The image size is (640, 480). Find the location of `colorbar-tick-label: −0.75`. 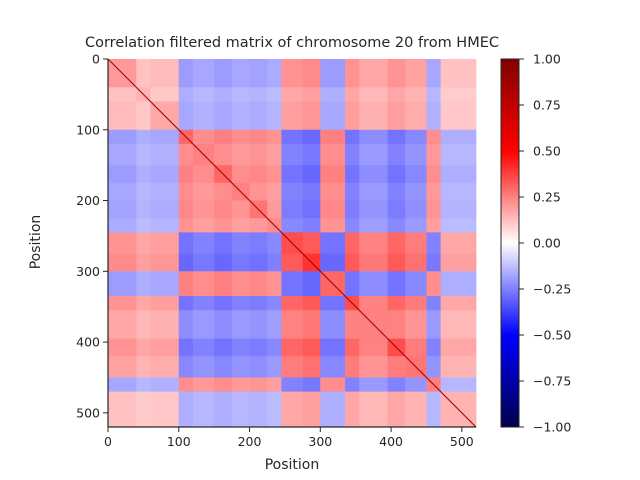

colorbar-tick-label: −0.75 is located at coordinates (552, 381).